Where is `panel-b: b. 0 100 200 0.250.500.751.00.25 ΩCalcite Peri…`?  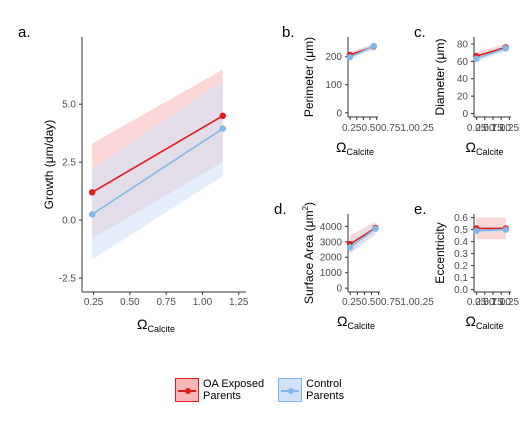
panel-b: b. 0 100 200 0.250.500.751.00.25 ΩCalcite Peri… is located at coordinates (358, 90).